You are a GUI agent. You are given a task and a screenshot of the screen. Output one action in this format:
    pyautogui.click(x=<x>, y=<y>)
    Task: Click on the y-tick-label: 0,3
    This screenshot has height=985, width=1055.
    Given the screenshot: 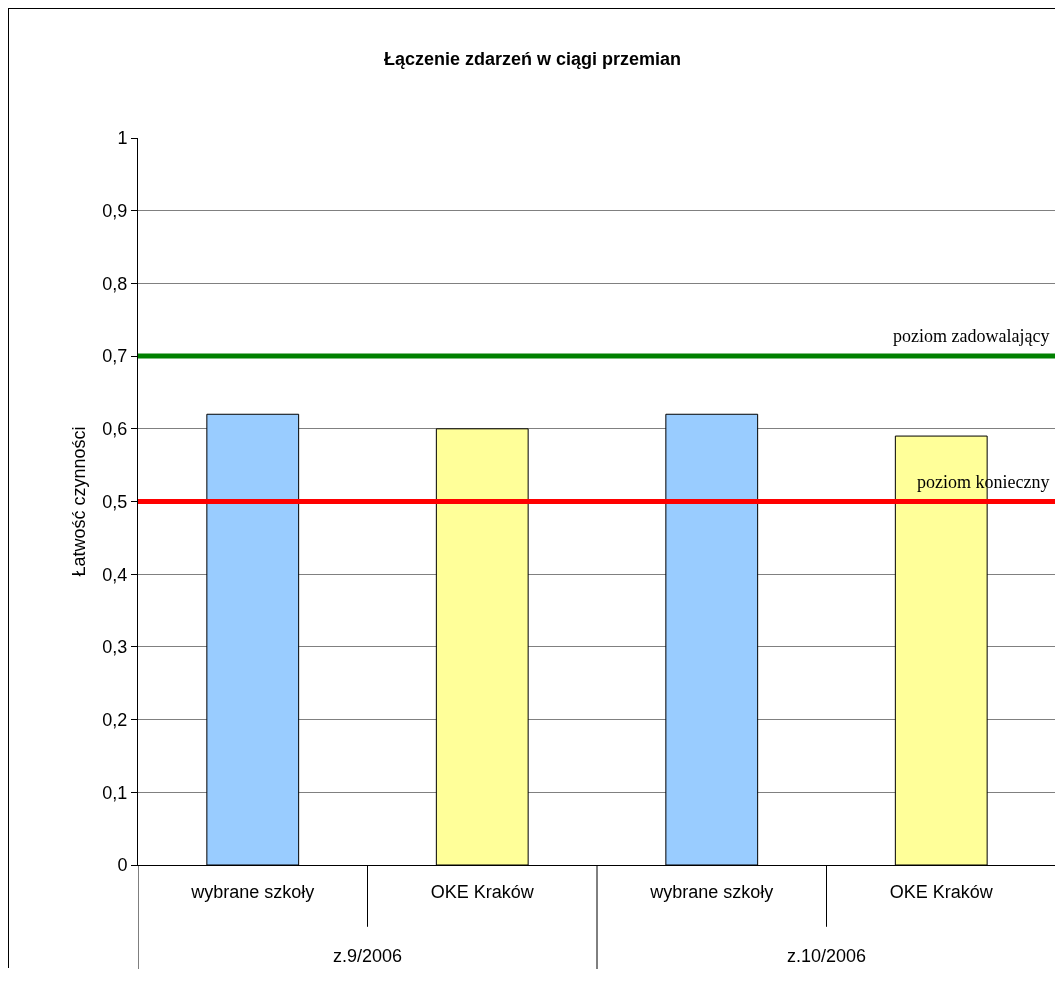 What is the action you would take?
    pyautogui.click(x=115, y=647)
    